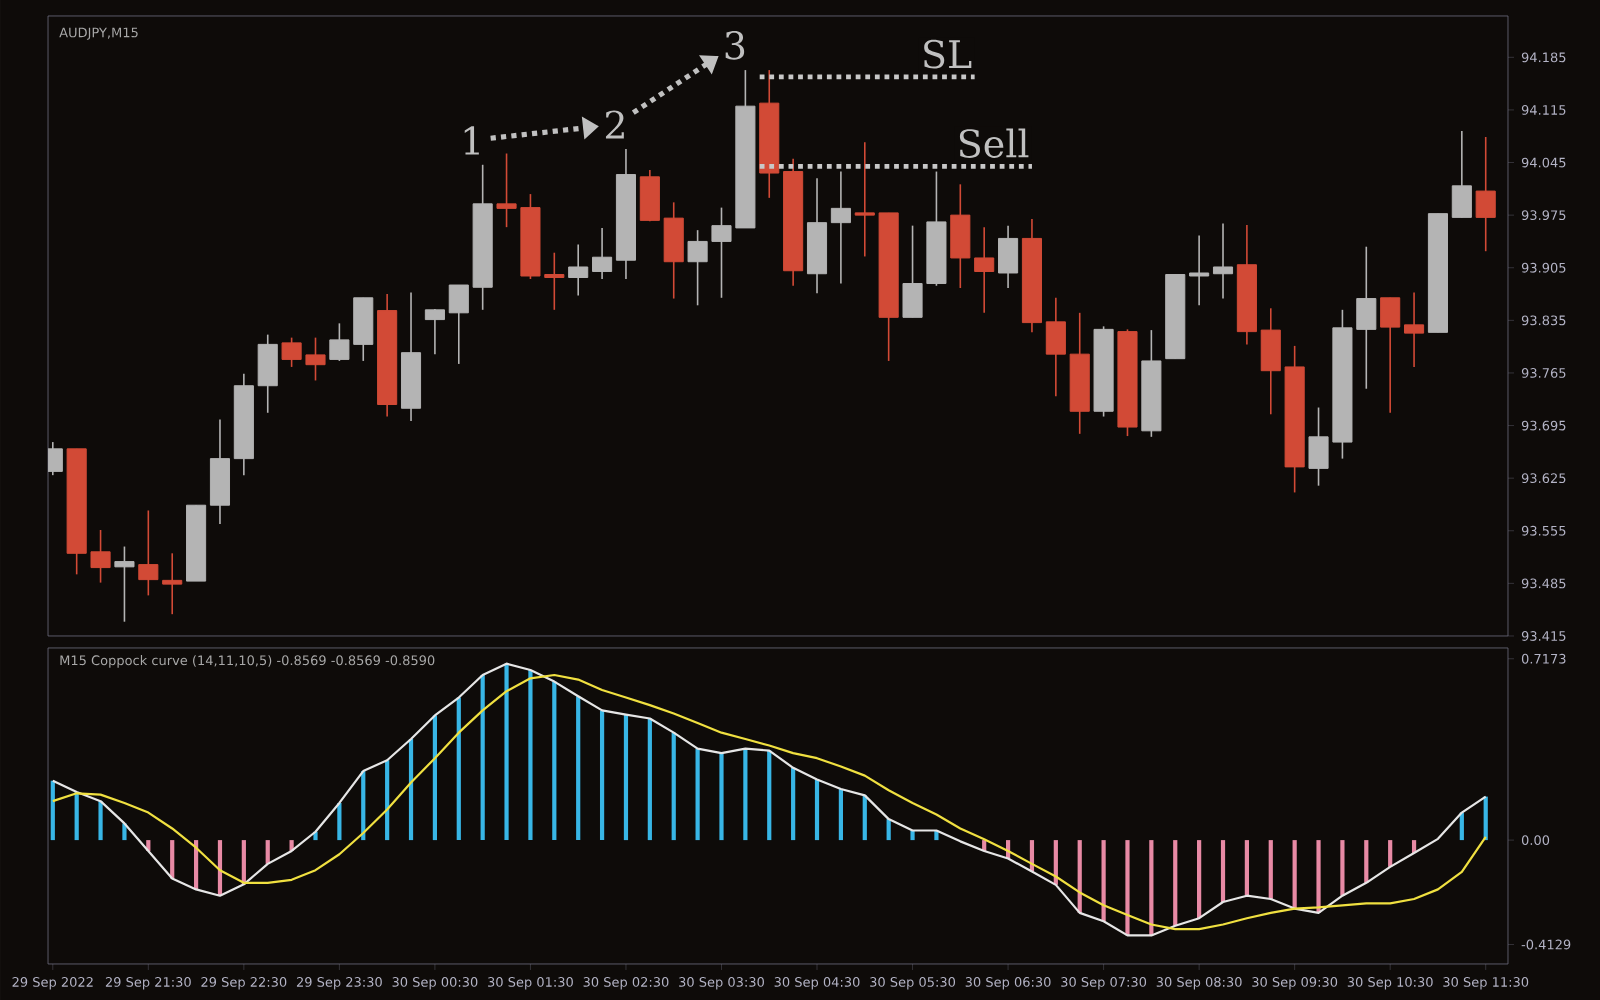  What do you see at coordinates (614, 124) in the screenshot?
I see `annotation: 2` at bounding box center [614, 124].